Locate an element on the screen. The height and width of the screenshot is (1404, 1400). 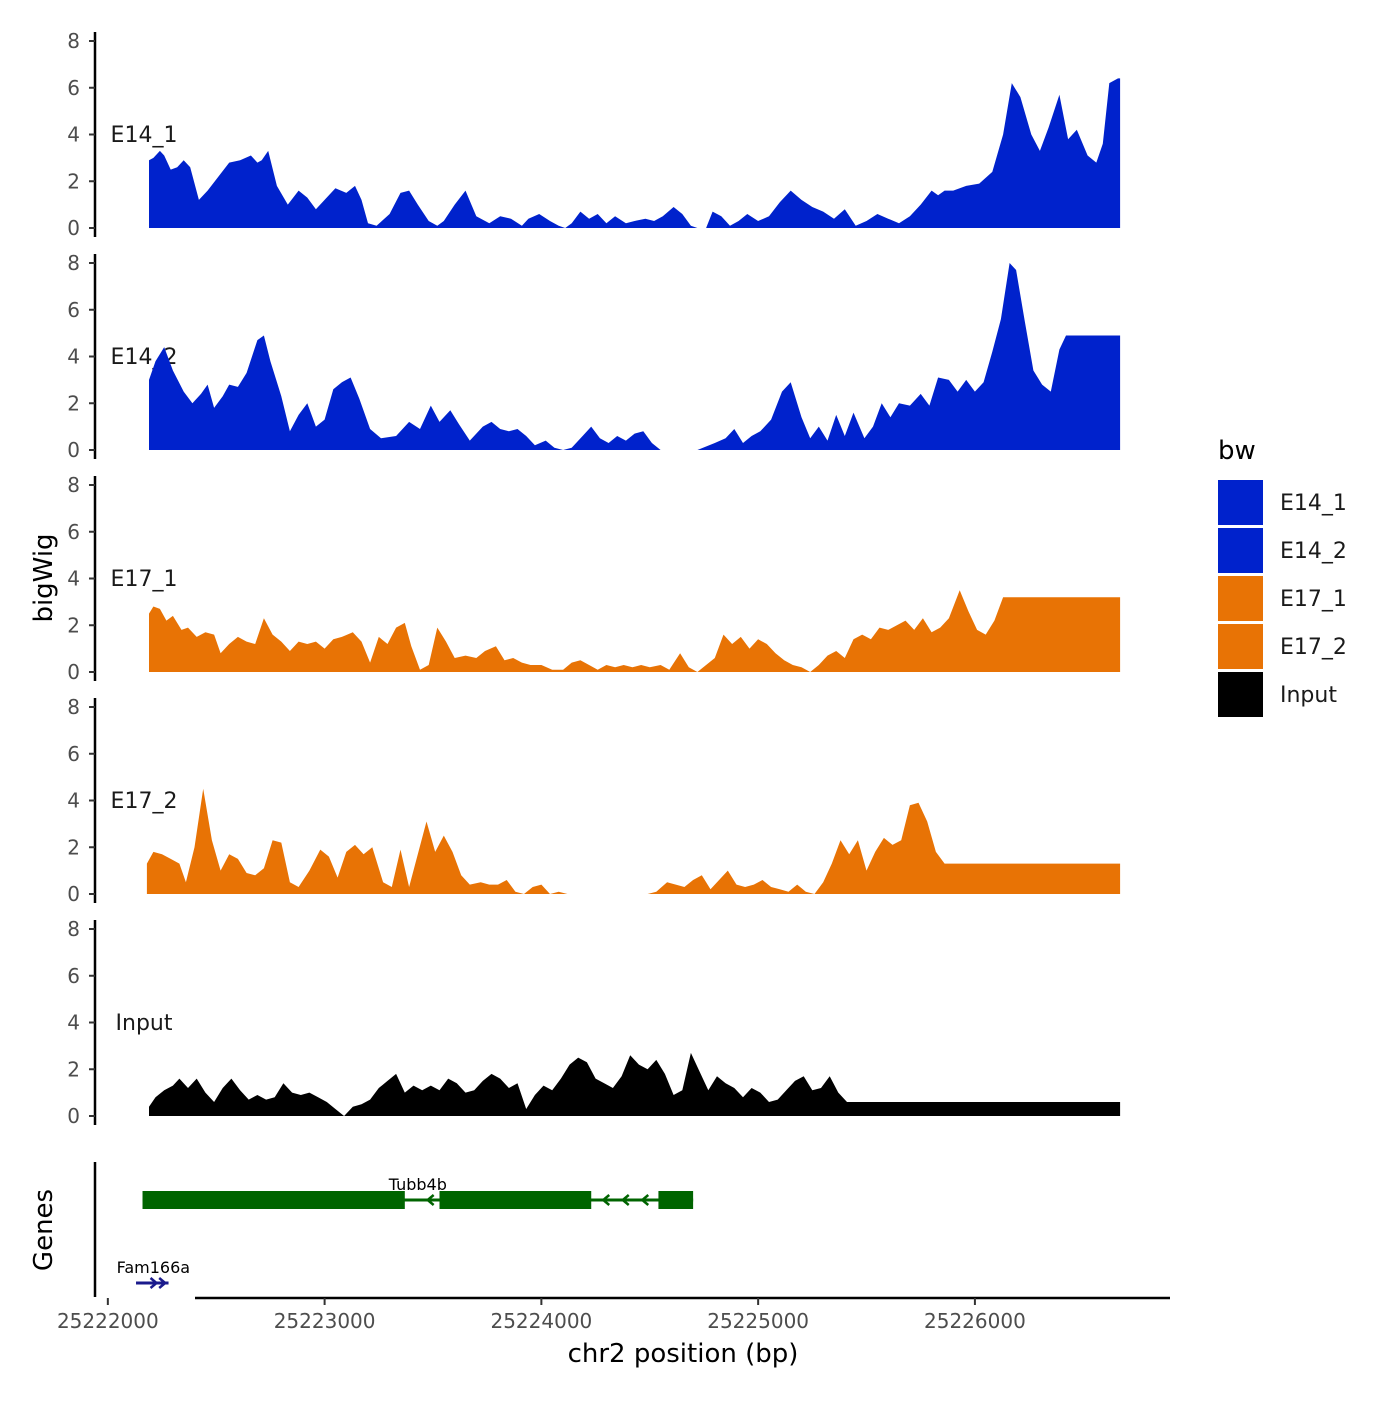
x-tick-label: 25222000 is located at coordinates (108, 1321).